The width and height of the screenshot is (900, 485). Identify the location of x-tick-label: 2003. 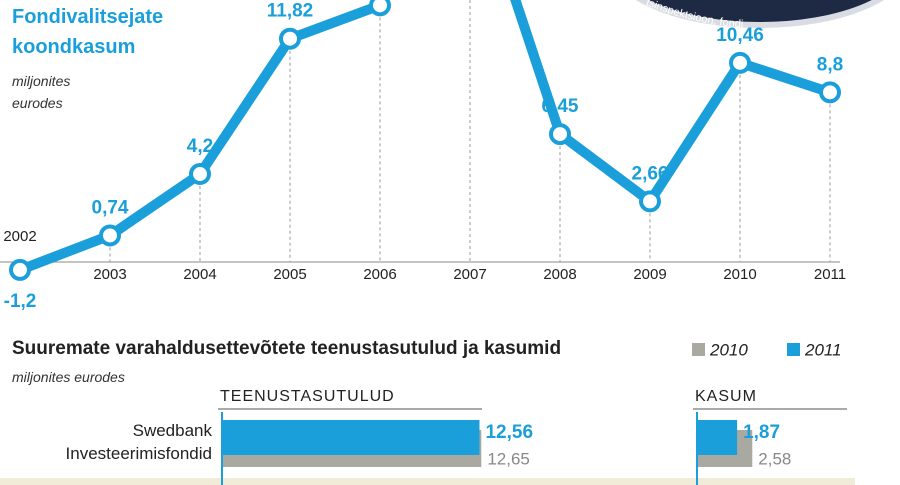
(109, 274).